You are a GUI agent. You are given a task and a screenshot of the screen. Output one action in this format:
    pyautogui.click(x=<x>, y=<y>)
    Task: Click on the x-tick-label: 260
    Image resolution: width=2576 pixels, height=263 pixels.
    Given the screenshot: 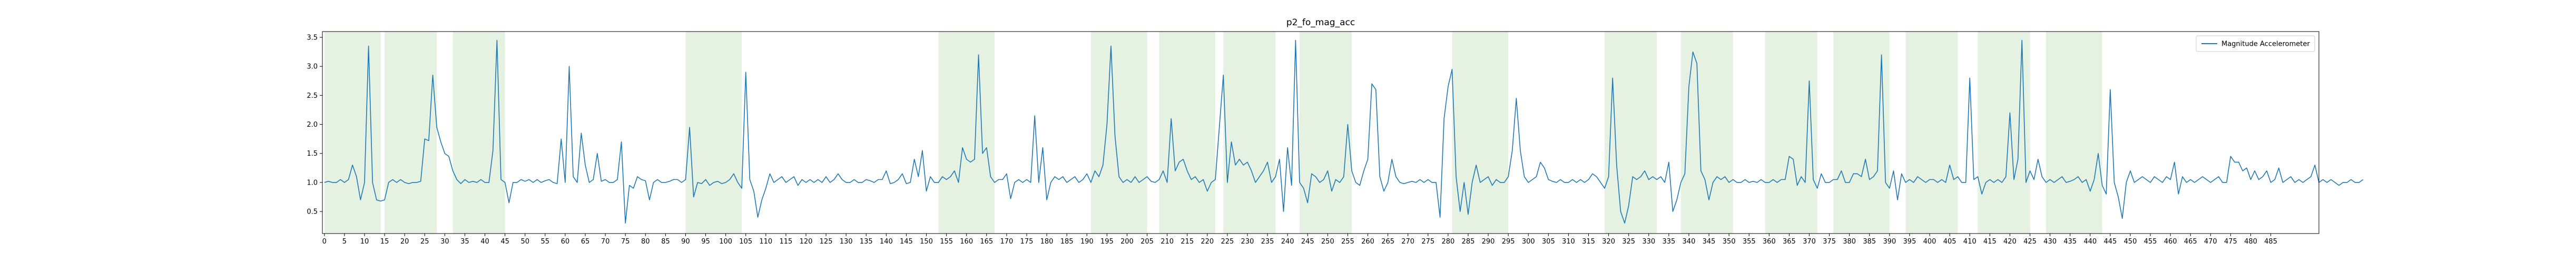 What is the action you would take?
    pyautogui.click(x=1367, y=242)
    